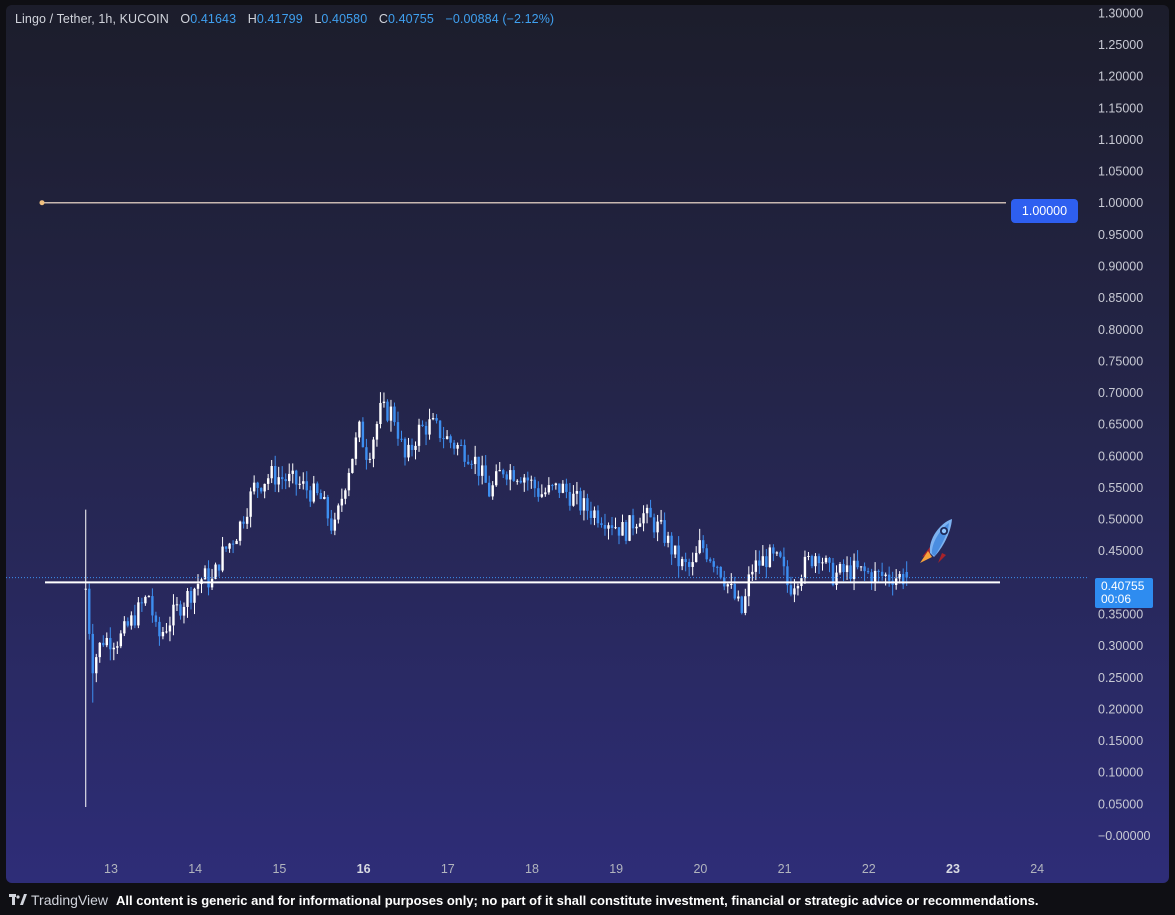 This screenshot has height=915, width=1175. What do you see at coordinates (1120, 456) in the screenshot?
I see `price-axis-tick: 0.60000` at bounding box center [1120, 456].